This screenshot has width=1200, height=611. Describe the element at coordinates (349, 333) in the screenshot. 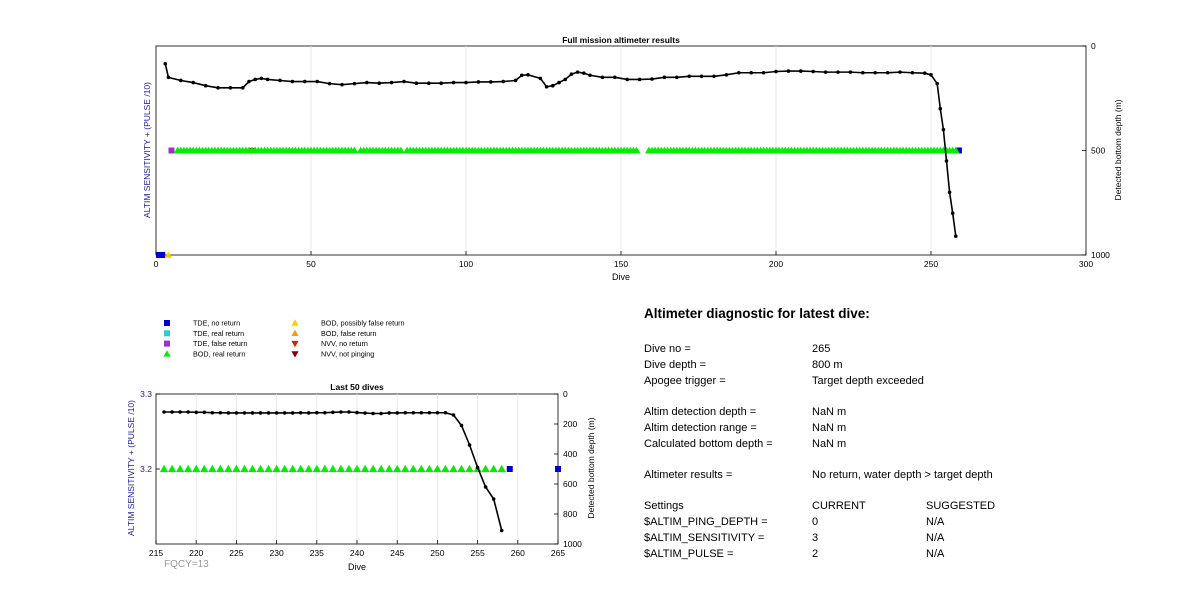

I see `legend-label: BOD, false return` at that location.